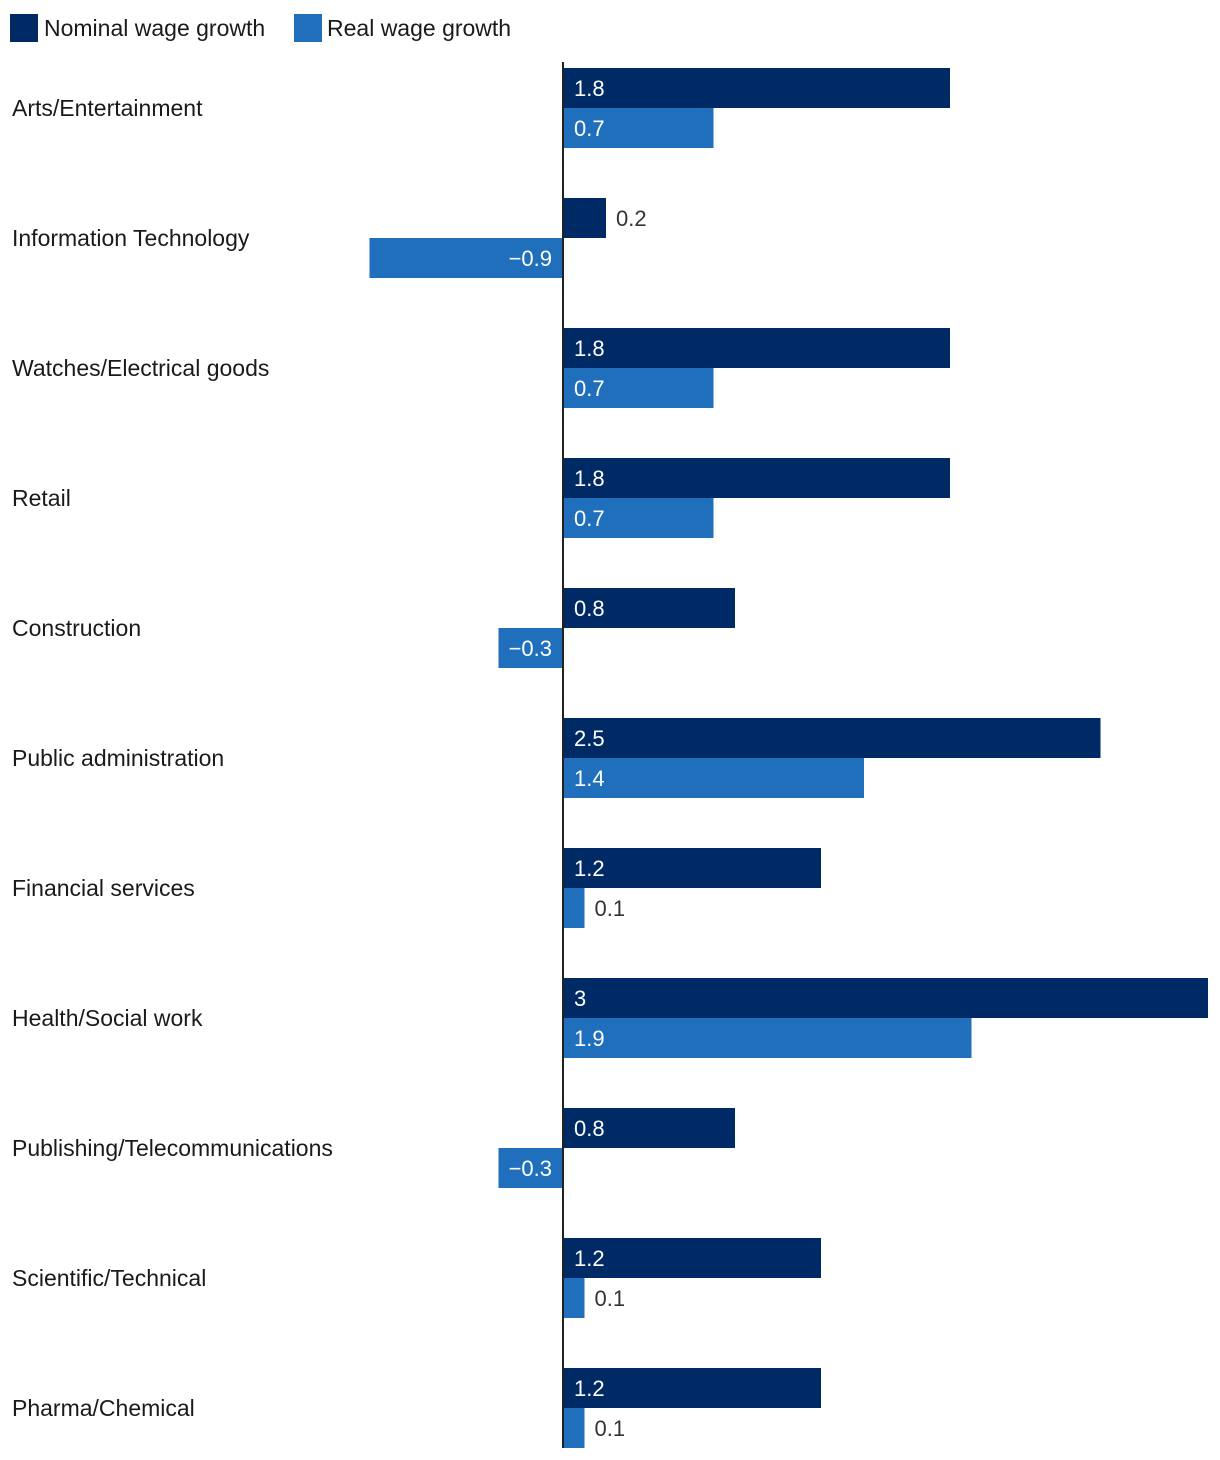  Describe the element at coordinates (756, 348) in the screenshot. I see `bar-nominal-watches-electrical-goods` at that location.